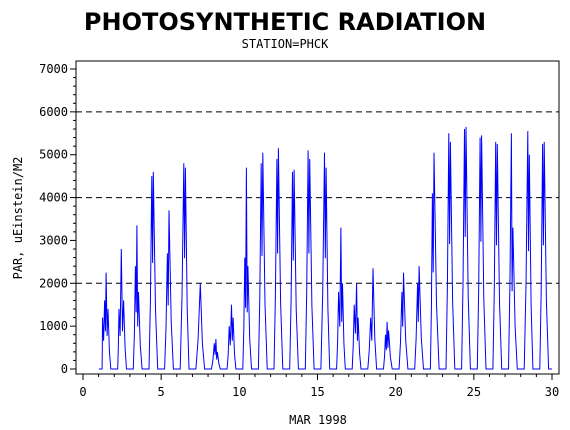 The width and height of the screenshot is (570, 430). I want to click on y-tick-label-2000: 2000, so click(53, 283).